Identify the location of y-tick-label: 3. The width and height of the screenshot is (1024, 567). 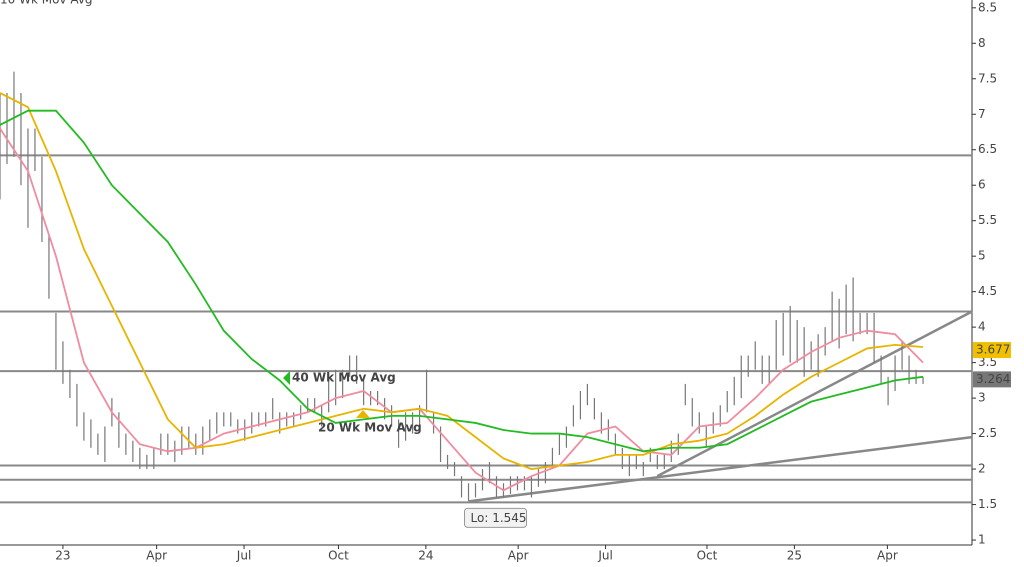
(982, 398).